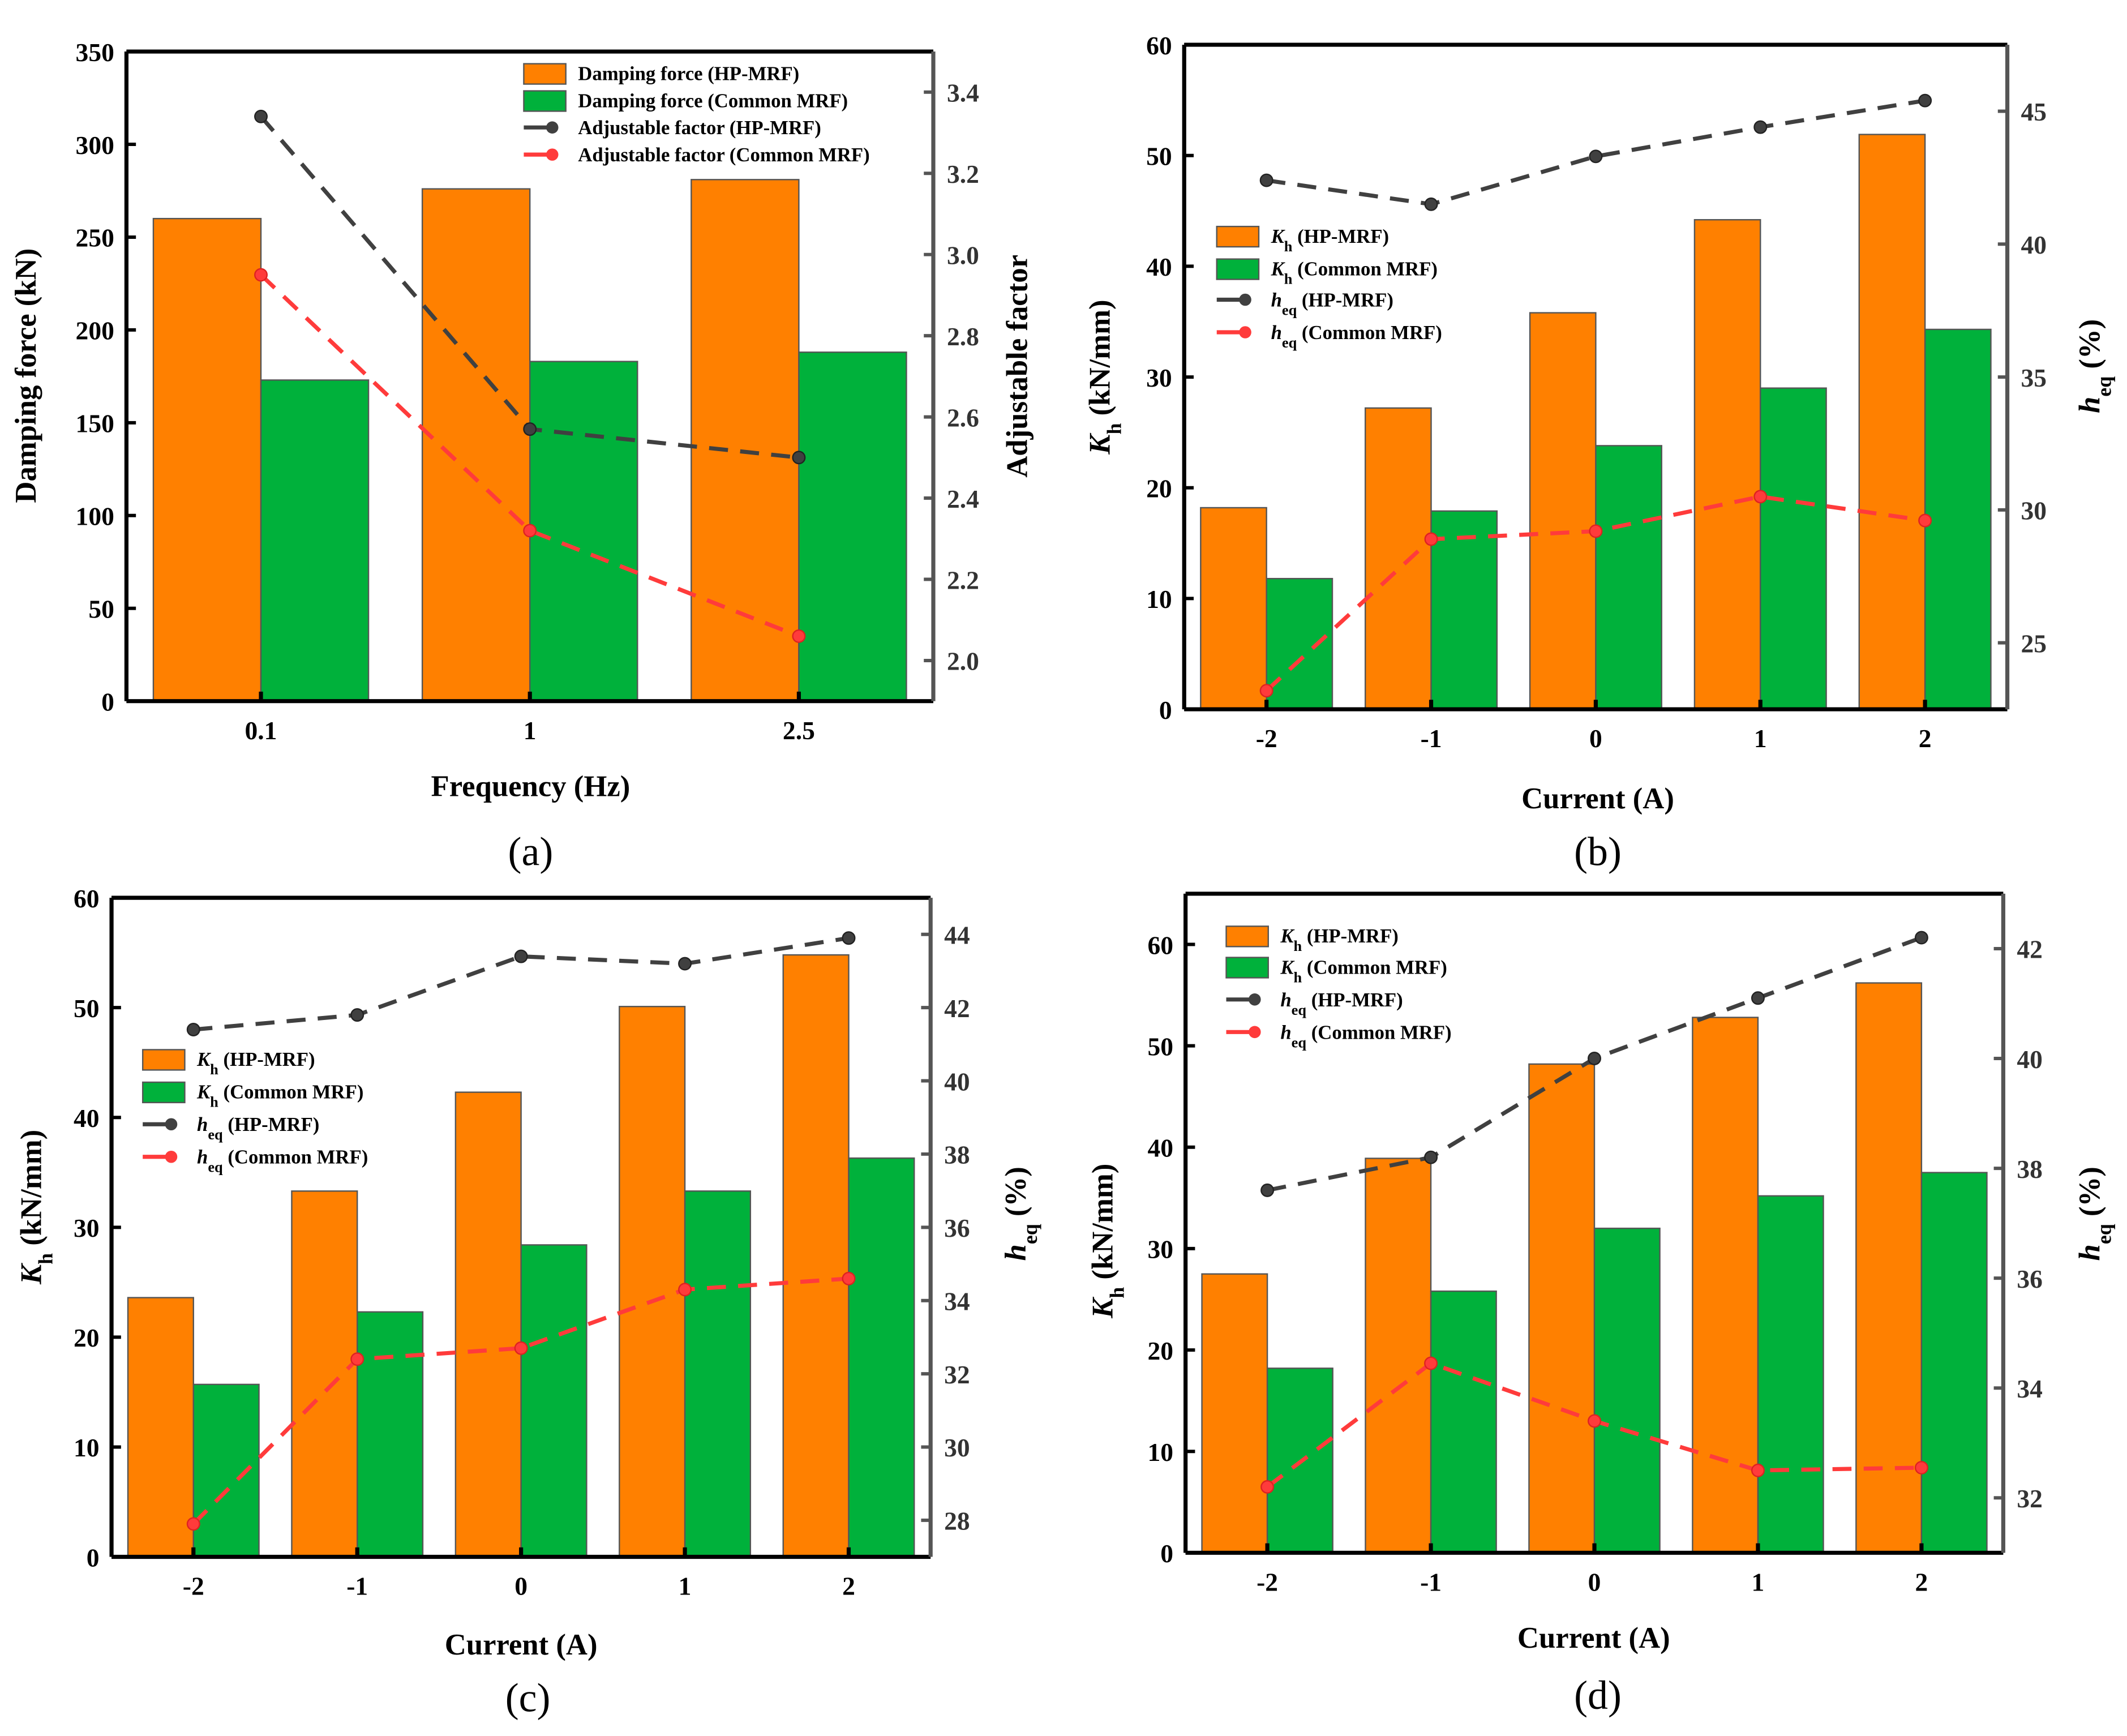  Describe the element at coordinates (1166, 1553) in the screenshot. I see `y-tick-label: 0` at that location.